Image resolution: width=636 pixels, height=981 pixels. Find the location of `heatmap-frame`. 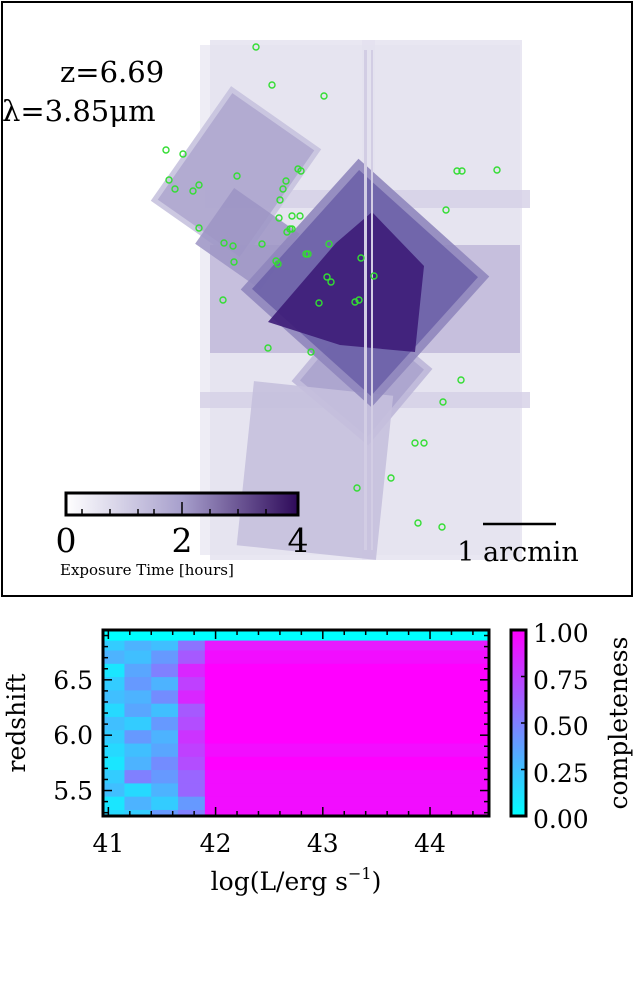

heatmap-frame is located at coordinates (296, 723).